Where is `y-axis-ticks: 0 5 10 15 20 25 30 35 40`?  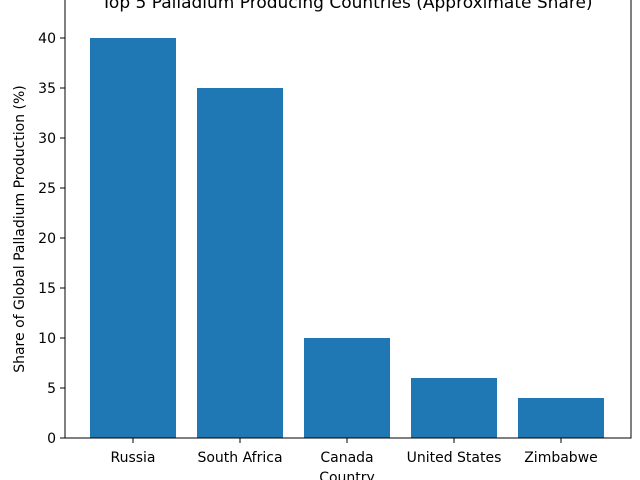 y-axis-ticks: 0 5 10 15 20 25 30 35 40 is located at coordinates (51, 239).